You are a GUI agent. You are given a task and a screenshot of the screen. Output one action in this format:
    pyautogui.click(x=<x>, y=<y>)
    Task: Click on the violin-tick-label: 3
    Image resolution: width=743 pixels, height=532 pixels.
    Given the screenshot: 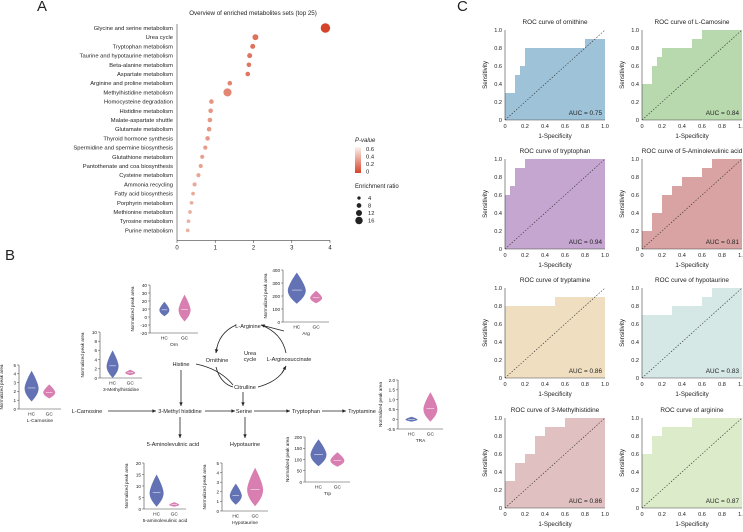 What is the action you would take?
    pyautogui.click(x=14, y=382)
    